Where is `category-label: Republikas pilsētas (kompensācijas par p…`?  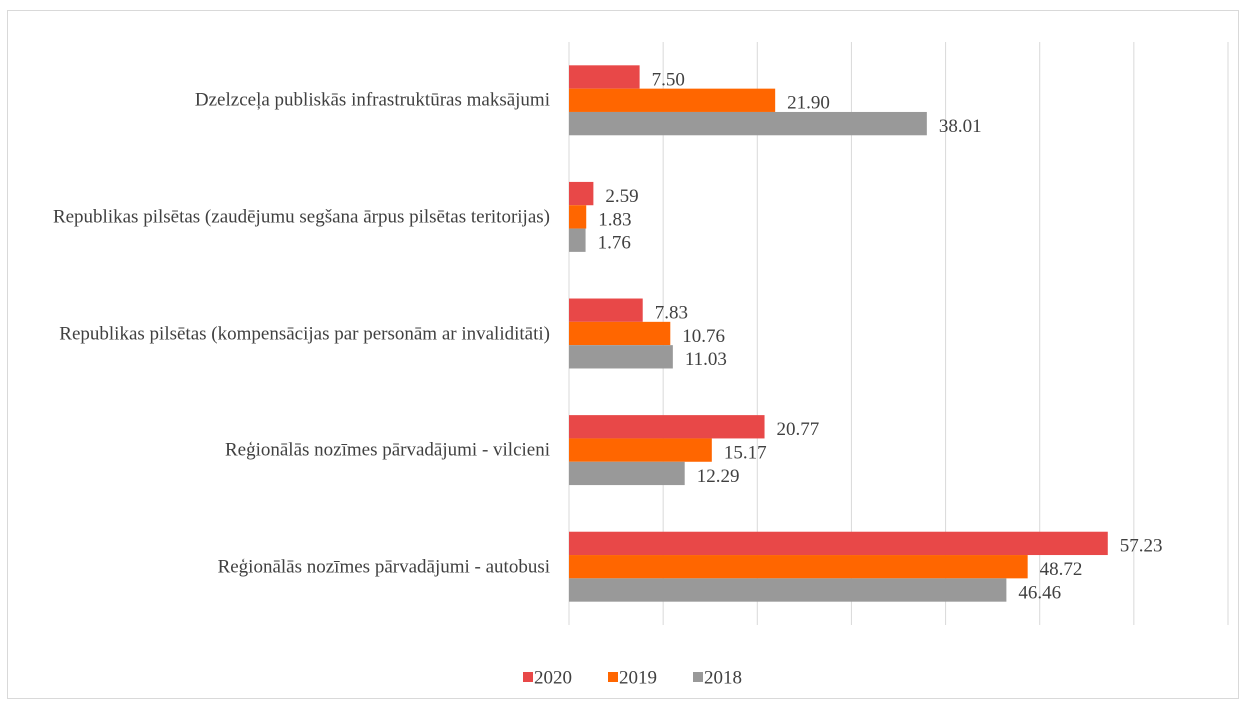 category-label: Republikas pilsētas (kompensācijas par p… is located at coordinates (304, 333).